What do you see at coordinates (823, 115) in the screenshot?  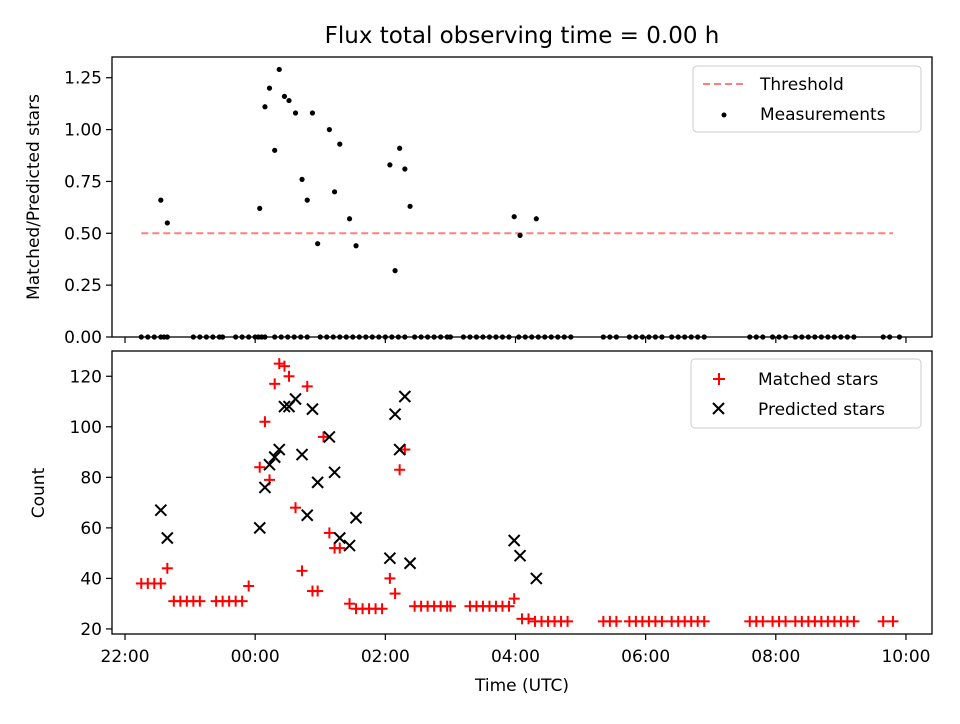 I see `measurements-legend-label: Measurements` at bounding box center [823, 115].